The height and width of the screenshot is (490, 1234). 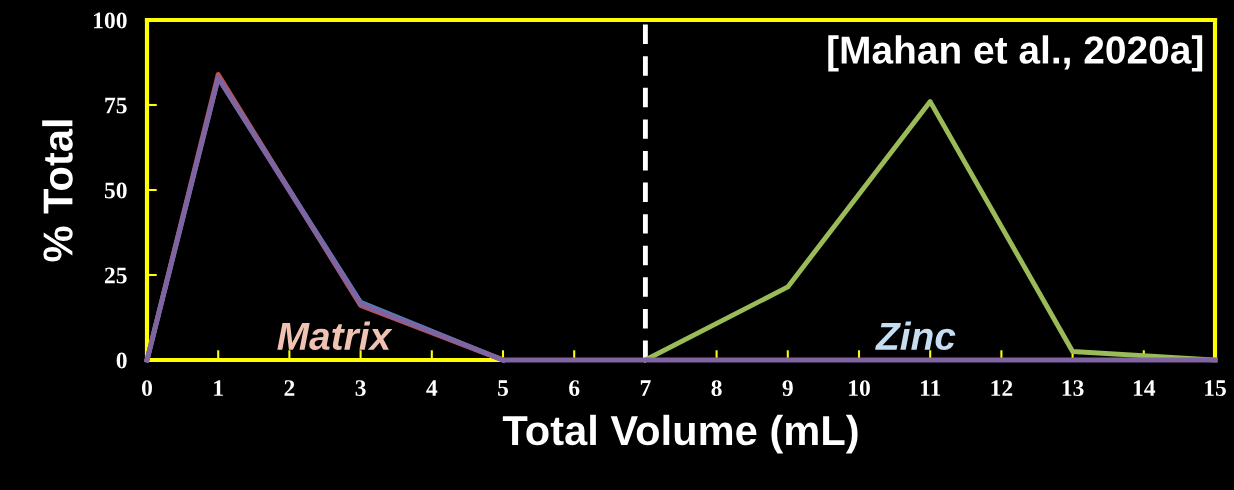 What do you see at coordinates (335, 336) in the screenshot?
I see `annotation: Matrix` at bounding box center [335, 336].